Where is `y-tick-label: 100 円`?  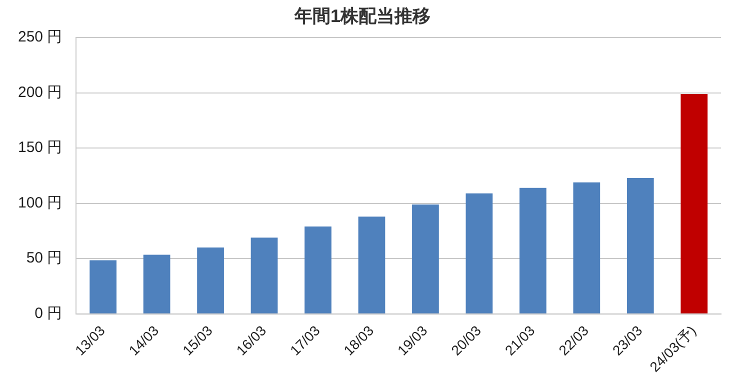
y-tick-label: 100 円 is located at coordinates (40, 203).